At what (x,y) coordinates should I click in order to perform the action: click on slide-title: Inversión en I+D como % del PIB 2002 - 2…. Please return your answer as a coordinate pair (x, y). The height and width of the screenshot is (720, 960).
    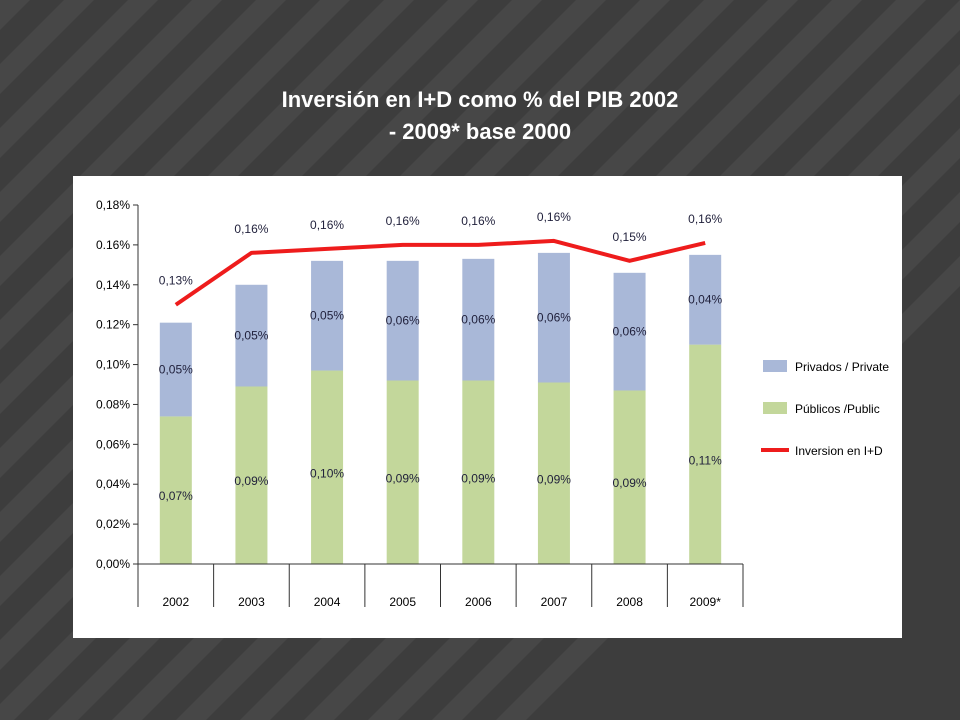
    Looking at the image, I should click on (480, 116).